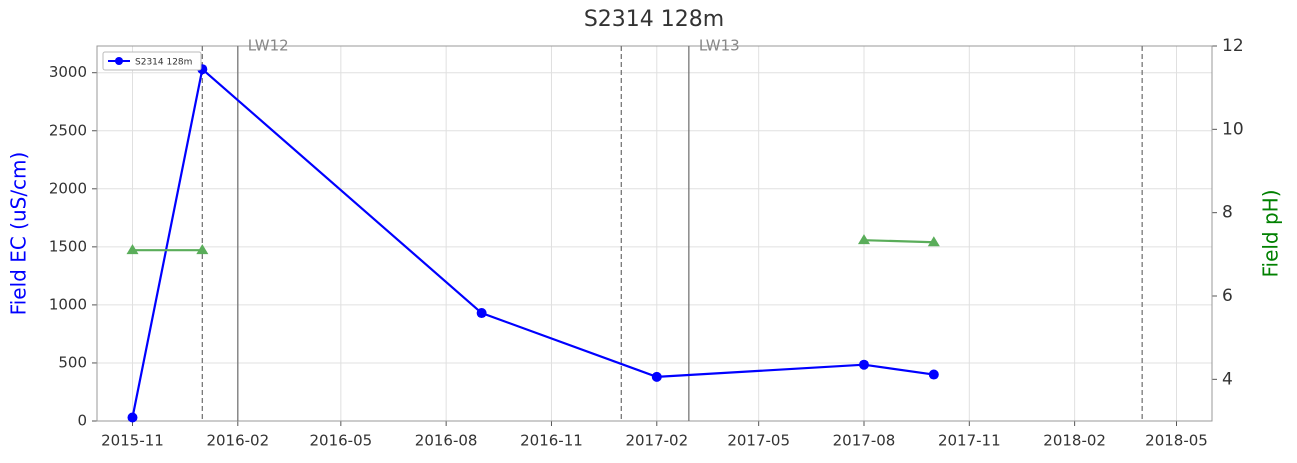  Describe the element at coordinates (1227, 379) in the screenshot. I see `y2-tick-label: 4` at that location.